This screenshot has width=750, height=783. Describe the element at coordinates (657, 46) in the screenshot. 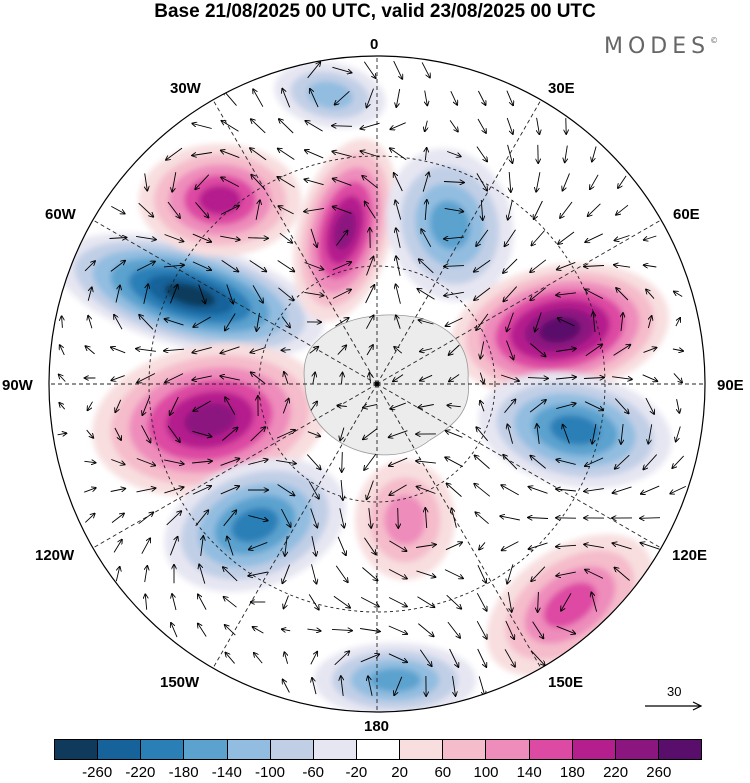

I see `brand-name: MODES` at that location.